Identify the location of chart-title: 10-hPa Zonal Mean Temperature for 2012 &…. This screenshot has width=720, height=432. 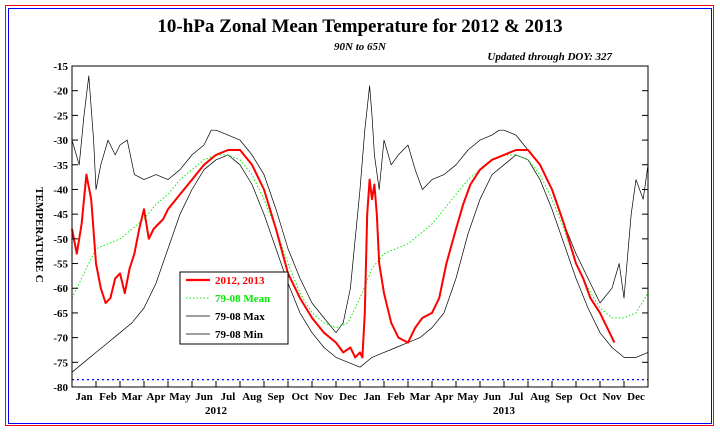
(359, 26).